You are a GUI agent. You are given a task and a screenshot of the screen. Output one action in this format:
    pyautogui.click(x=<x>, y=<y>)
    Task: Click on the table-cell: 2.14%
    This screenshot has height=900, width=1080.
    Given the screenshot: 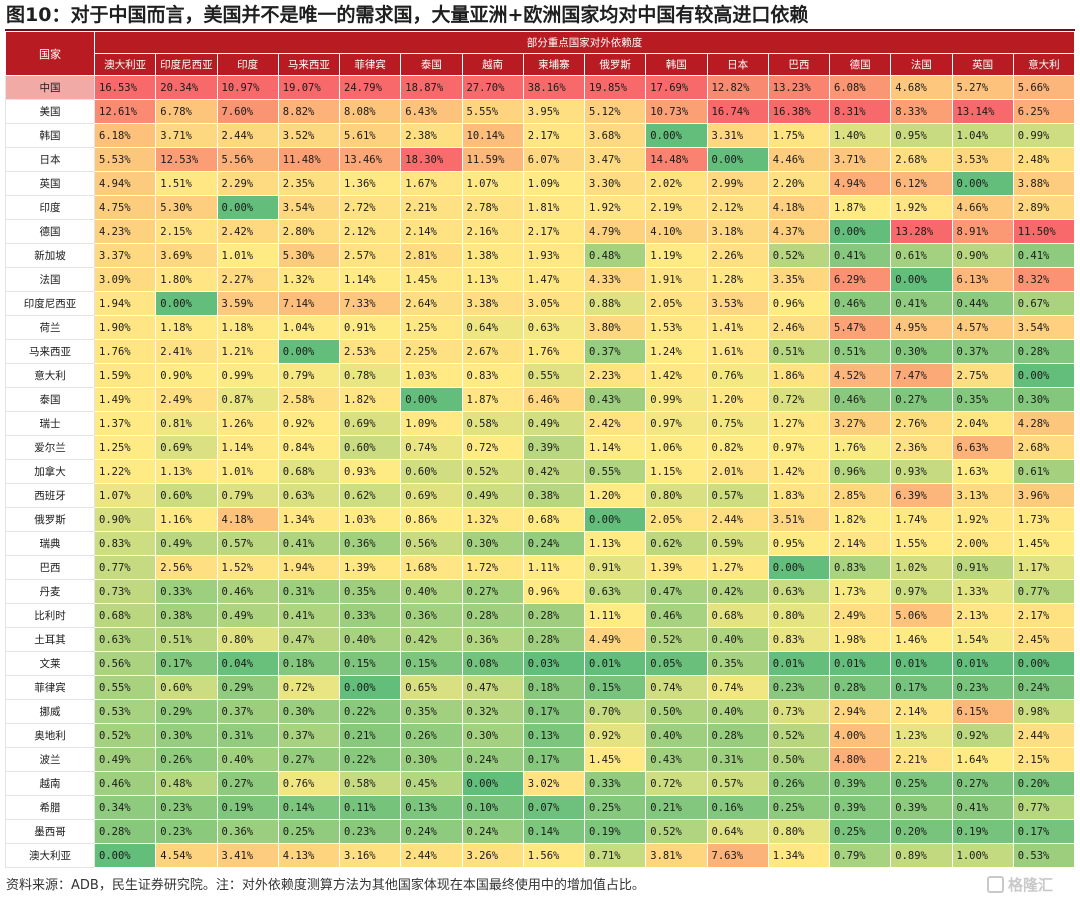 What is the action you would take?
    pyautogui.click(x=431, y=231)
    